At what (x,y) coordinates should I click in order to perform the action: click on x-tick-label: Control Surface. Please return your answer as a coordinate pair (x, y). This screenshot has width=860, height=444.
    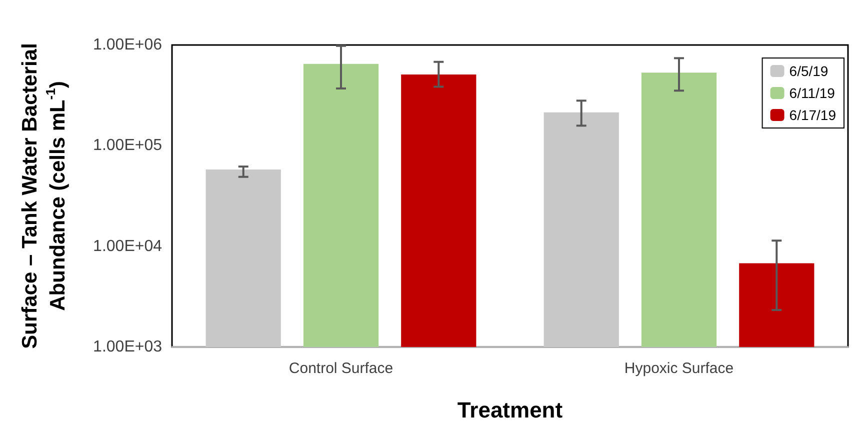
    Looking at the image, I should click on (341, 368).